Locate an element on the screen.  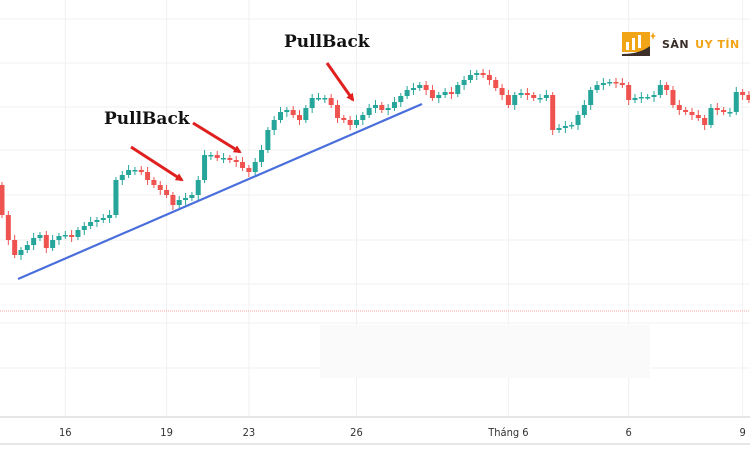
logo-chart-icon is located at coordinates (639, 44).